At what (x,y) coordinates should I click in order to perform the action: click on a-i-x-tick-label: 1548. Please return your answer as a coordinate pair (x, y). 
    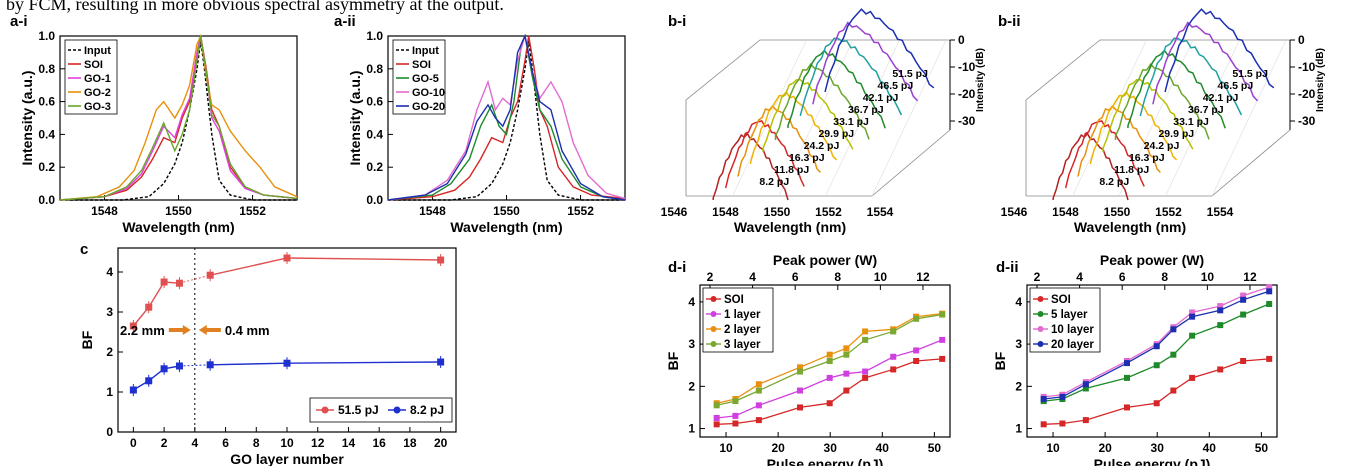
    Looking at the image, I should click on (104, 211).